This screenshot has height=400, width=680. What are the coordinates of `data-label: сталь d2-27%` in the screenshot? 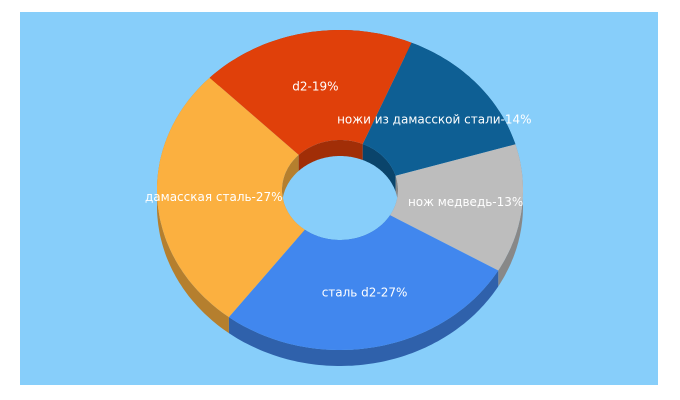 It's located at (365, 293).